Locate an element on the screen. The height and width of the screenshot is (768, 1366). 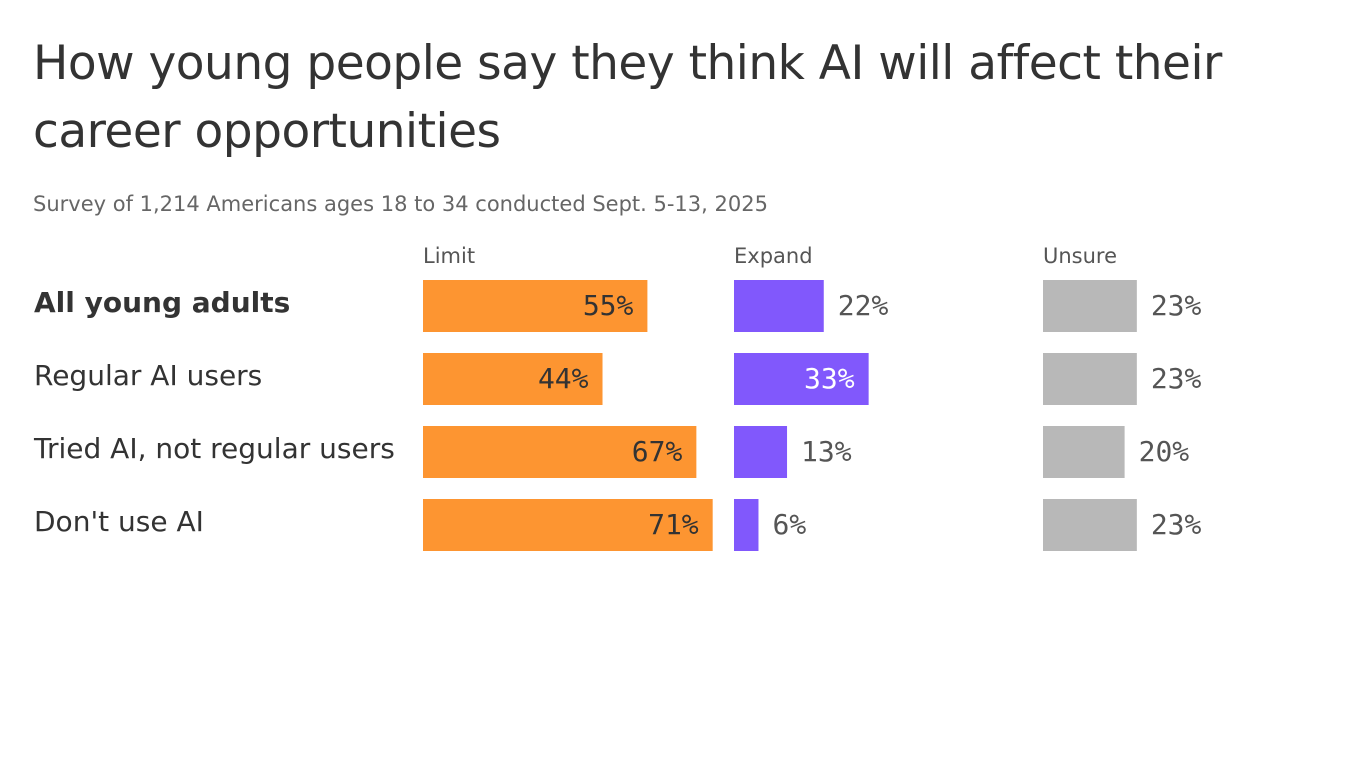
category-label: All young adults is located at coordinates (162, 302).